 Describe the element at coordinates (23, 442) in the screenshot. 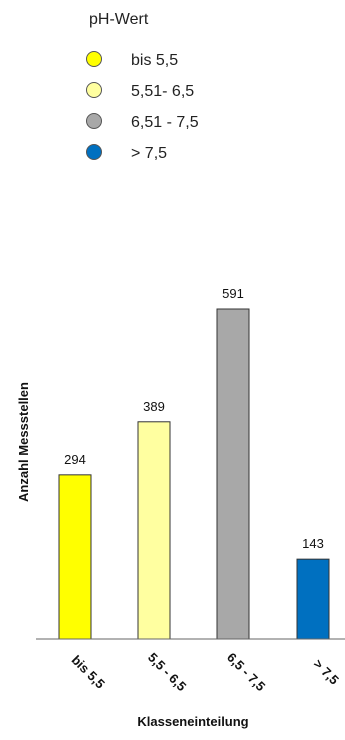

I see `y-axis-label: Anzahl Messstellen` at that location.